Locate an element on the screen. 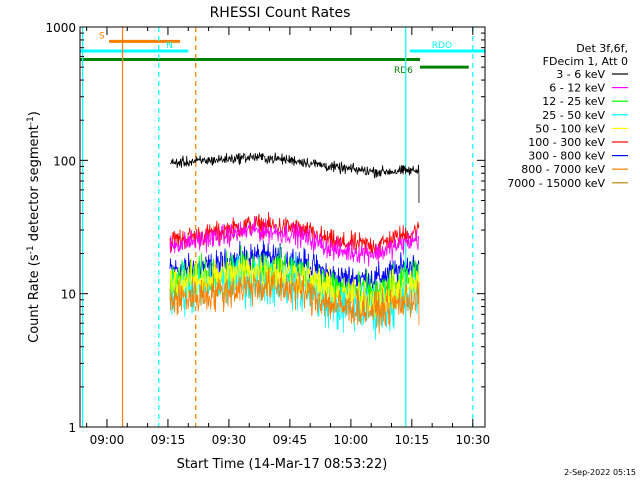  y-axis-label: Count Rate (s-1 detector segment-1) is located at coordinates (34, 227).